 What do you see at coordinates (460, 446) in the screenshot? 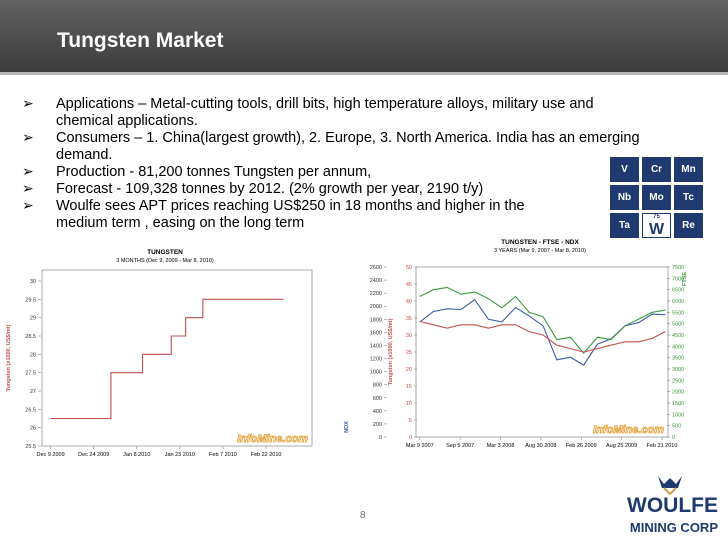
I see `x-tick-label: Sep 5 2007` at bounding box center [460, 446].